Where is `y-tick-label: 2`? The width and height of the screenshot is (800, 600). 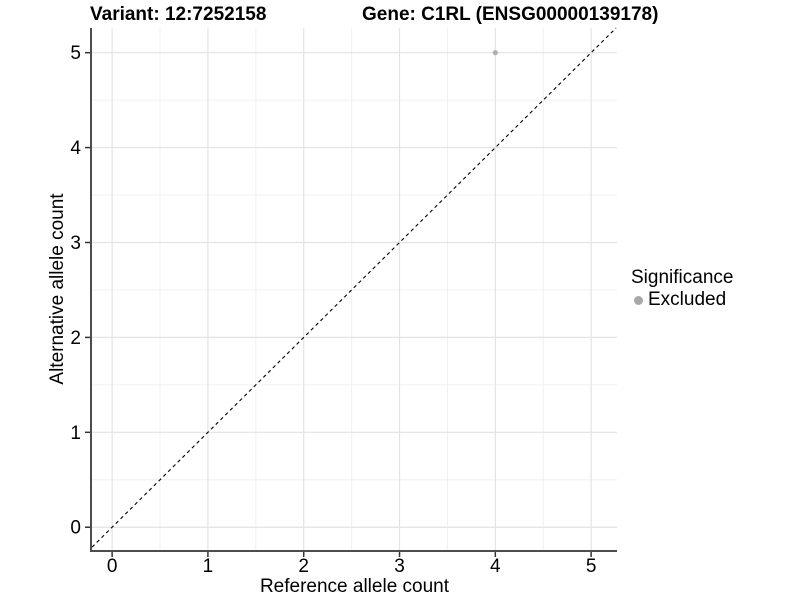 y-tick-label: 2 is located at coordinates (75, 338).